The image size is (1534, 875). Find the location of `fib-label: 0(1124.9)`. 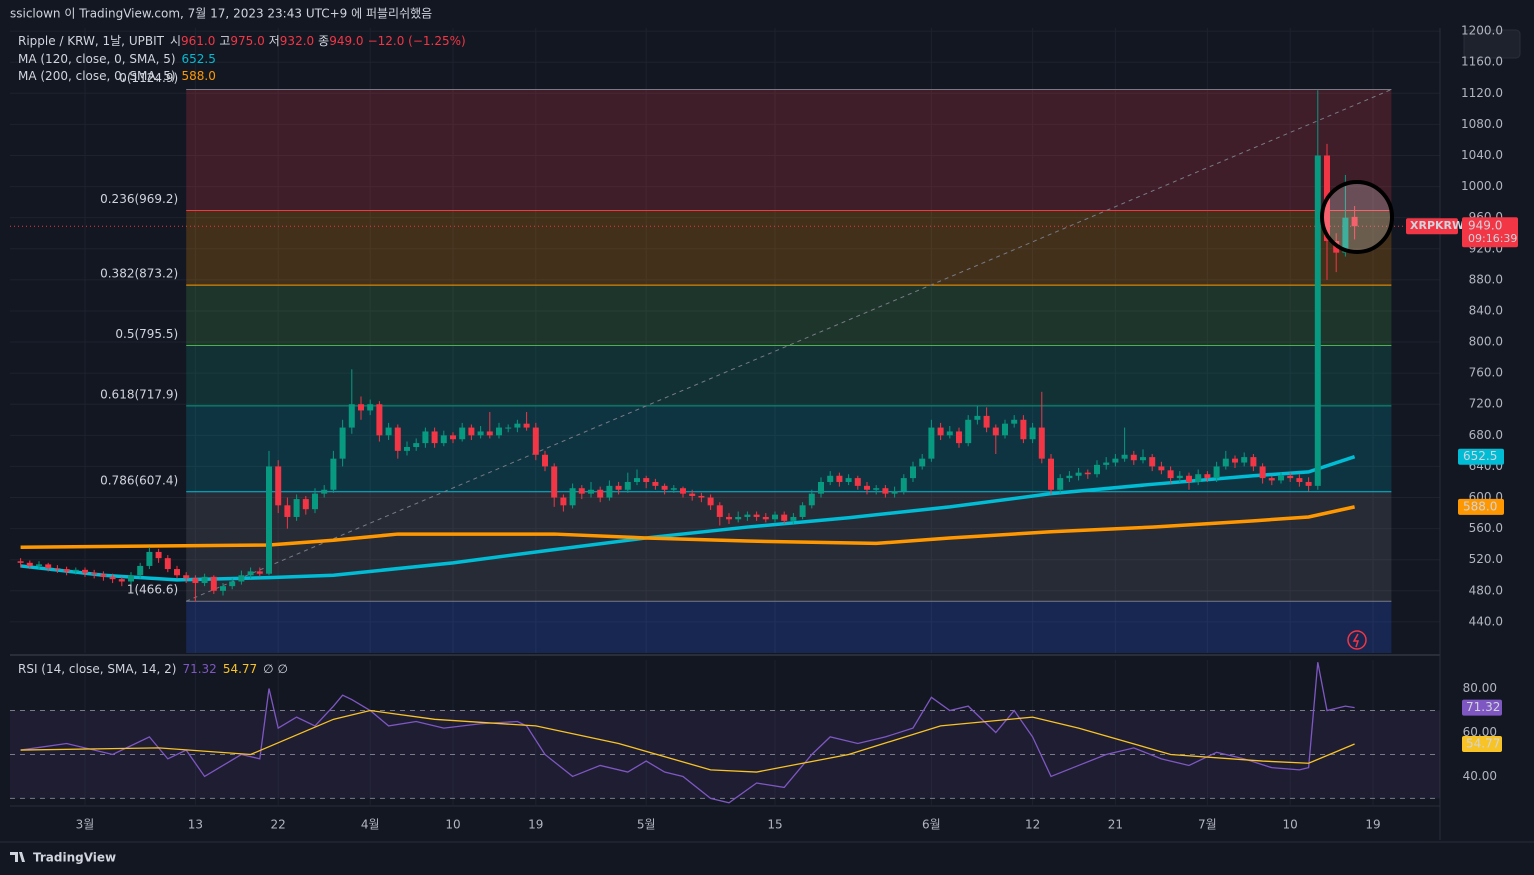

fib-label: 0(1124.9) is located at coordinates (148, 78).